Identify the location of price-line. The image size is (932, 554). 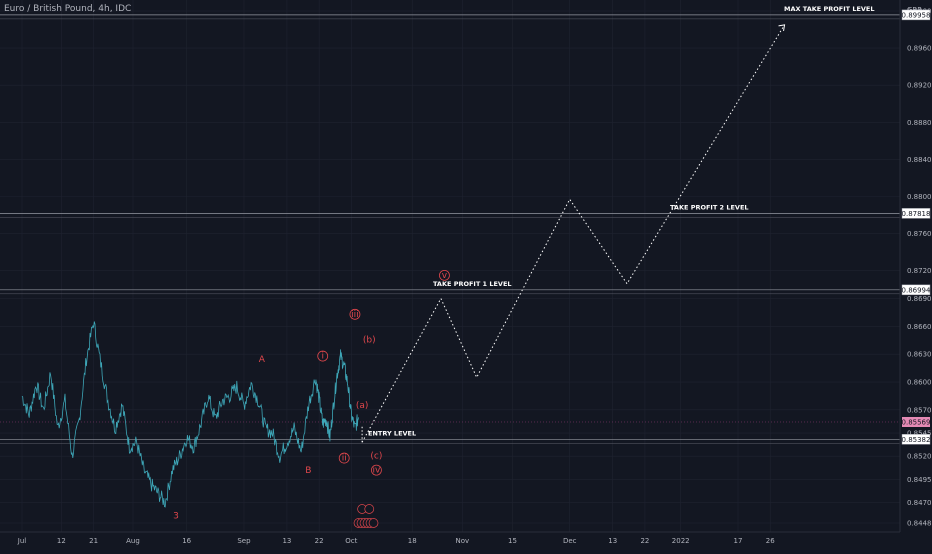
(190, 414).